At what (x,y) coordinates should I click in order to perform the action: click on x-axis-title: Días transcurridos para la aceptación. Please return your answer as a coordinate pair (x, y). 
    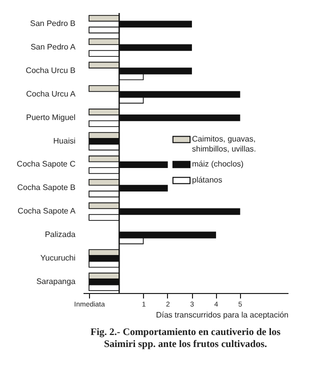
    Looking at the image, I should click on (222, 315).